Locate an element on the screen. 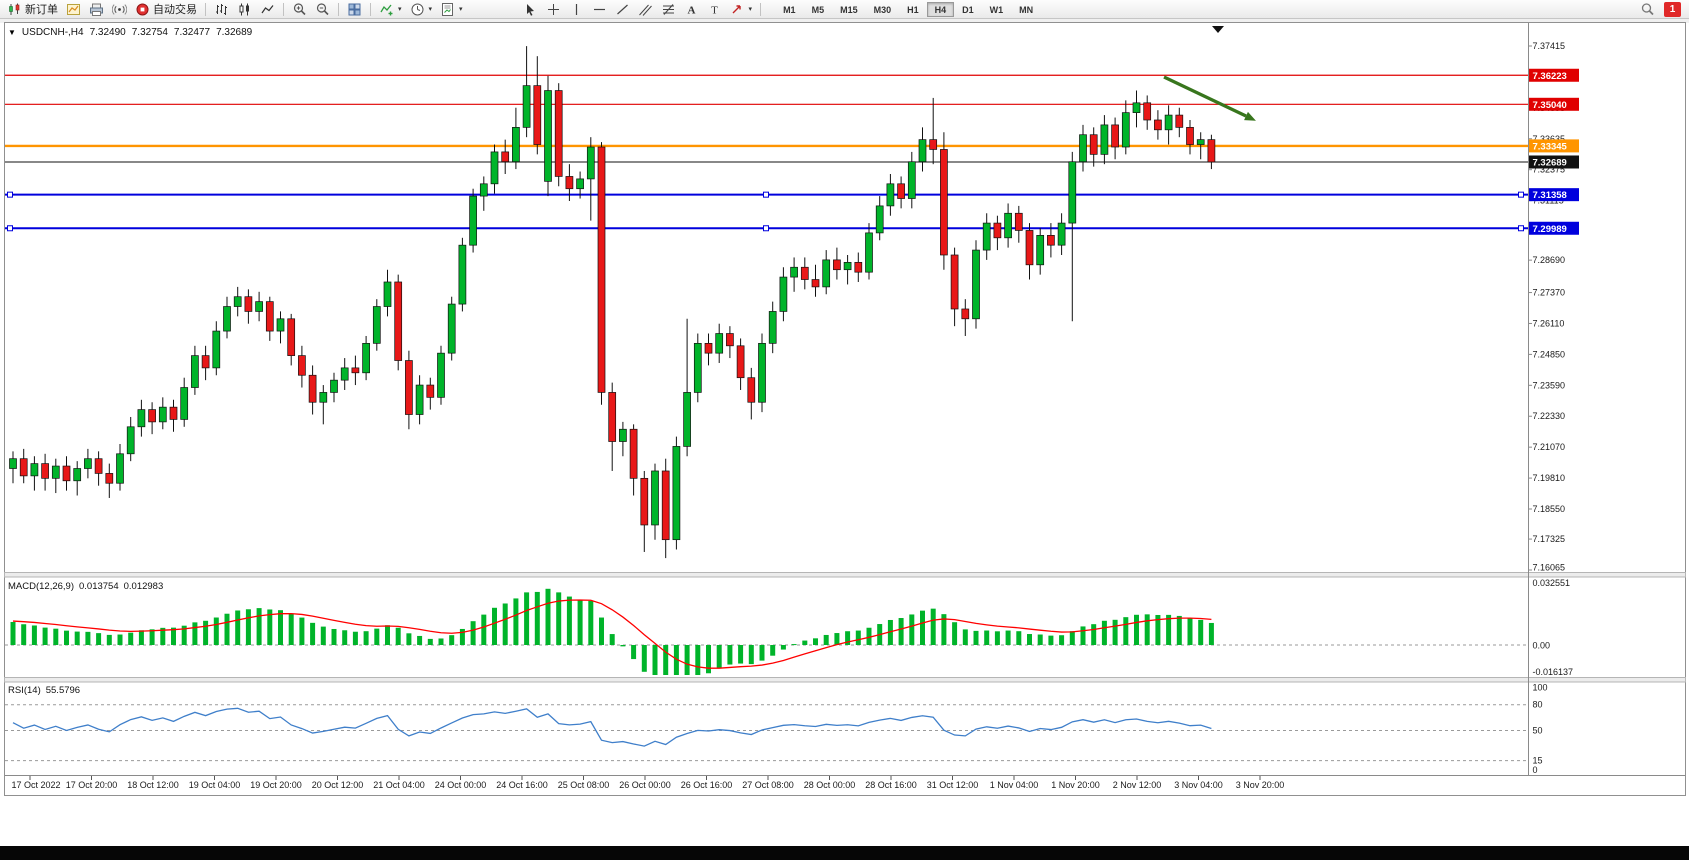 This screenshot has height=860, width=1689. trendline-button is located at coordinates (622, 9).